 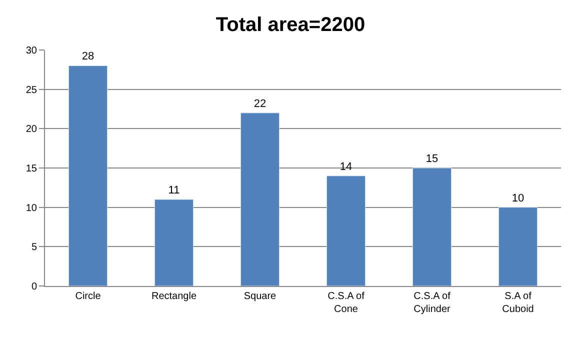 What do you see at coordinates (34, 248) in the screenshot?
I see `y-tick-label: 5` at bounding box center [34, 248].